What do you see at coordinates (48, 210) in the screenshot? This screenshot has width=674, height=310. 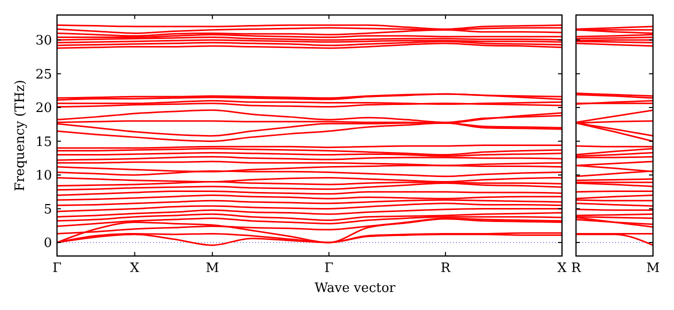 I see `y-tick-label: 5` at bounding box center [48, 210].